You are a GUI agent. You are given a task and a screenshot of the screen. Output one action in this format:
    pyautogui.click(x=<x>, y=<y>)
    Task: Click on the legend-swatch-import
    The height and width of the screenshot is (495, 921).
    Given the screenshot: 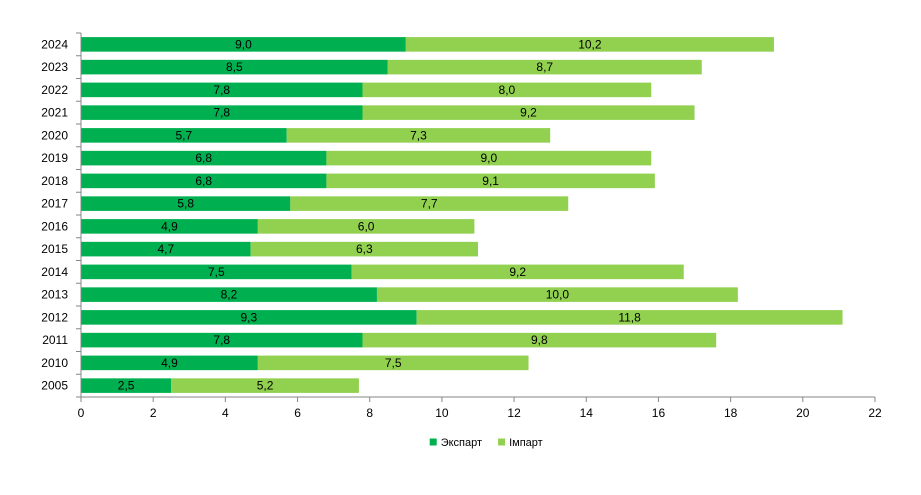 What is the action you would take?
    pyautogui.click(x=502, y=442)
    